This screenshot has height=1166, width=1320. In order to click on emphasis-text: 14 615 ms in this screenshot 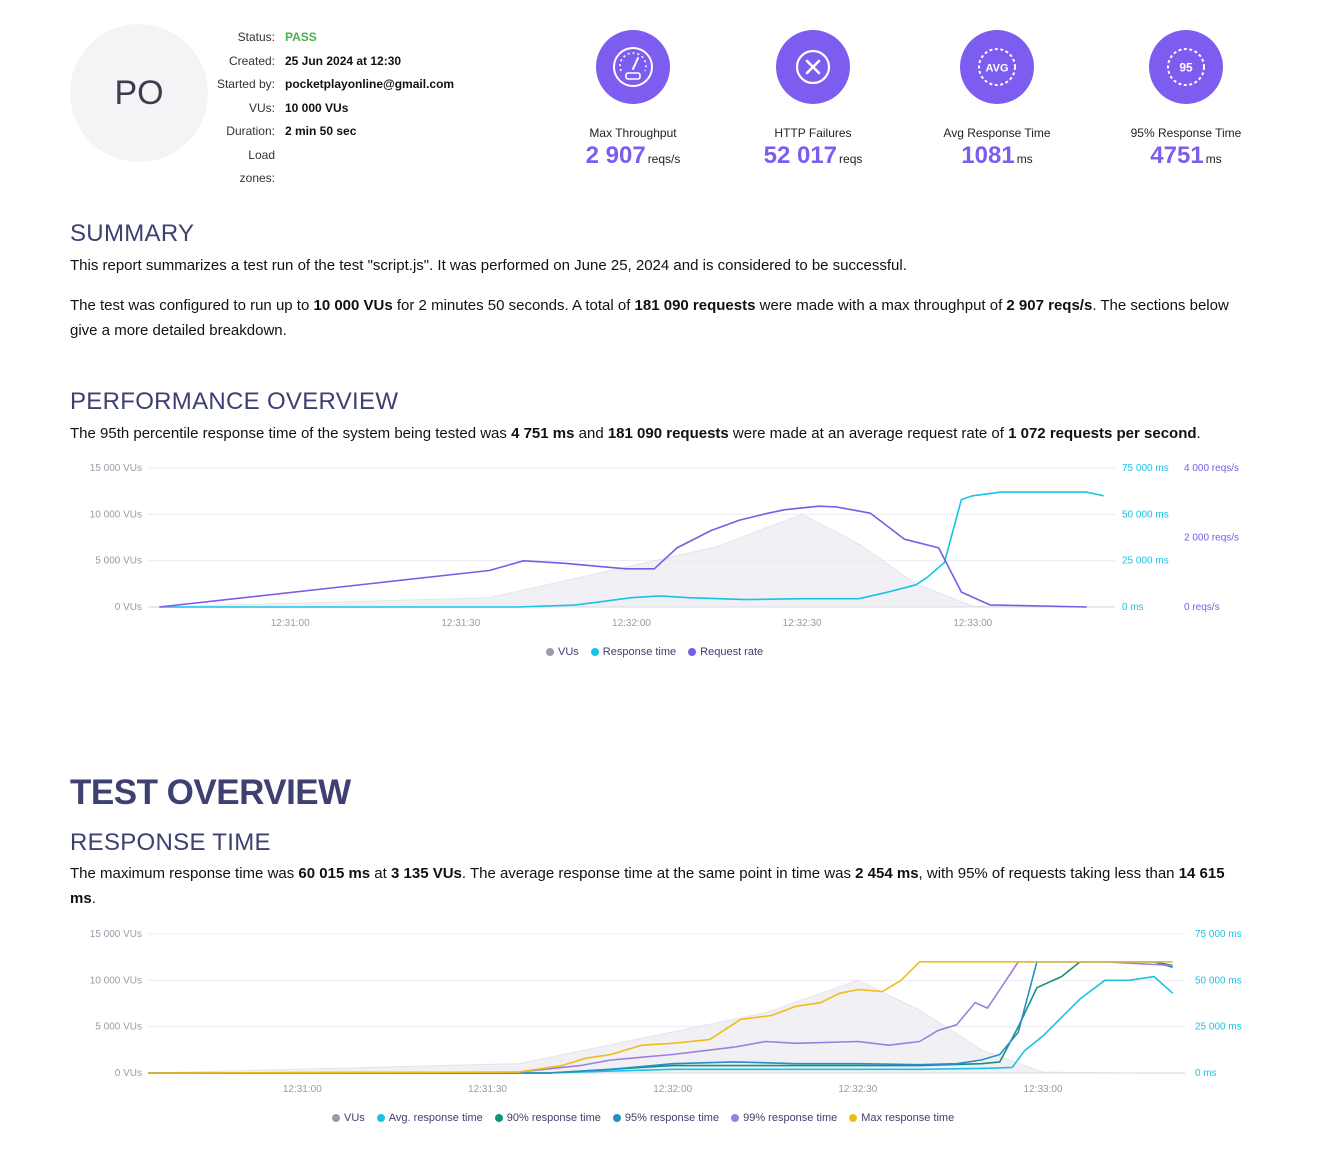, I will do `click(647, 886)`.